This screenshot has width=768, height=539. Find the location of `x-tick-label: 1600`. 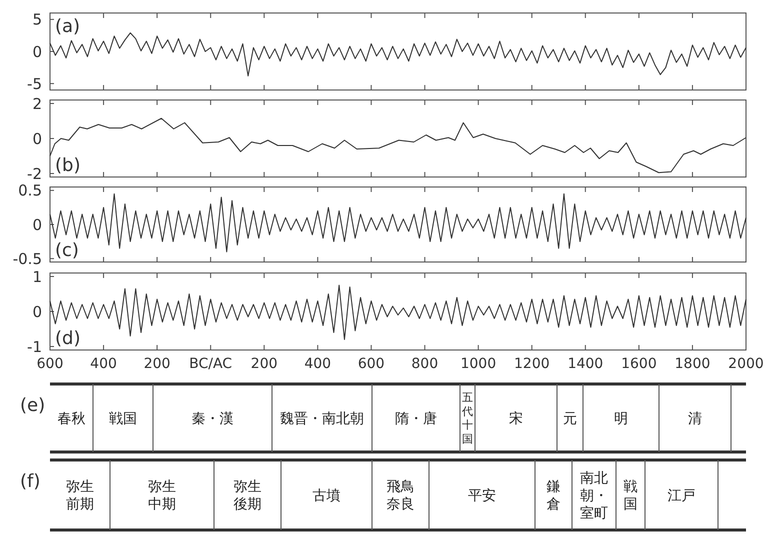

x-tick-label: 1600 is located at coordinates (639, 364).